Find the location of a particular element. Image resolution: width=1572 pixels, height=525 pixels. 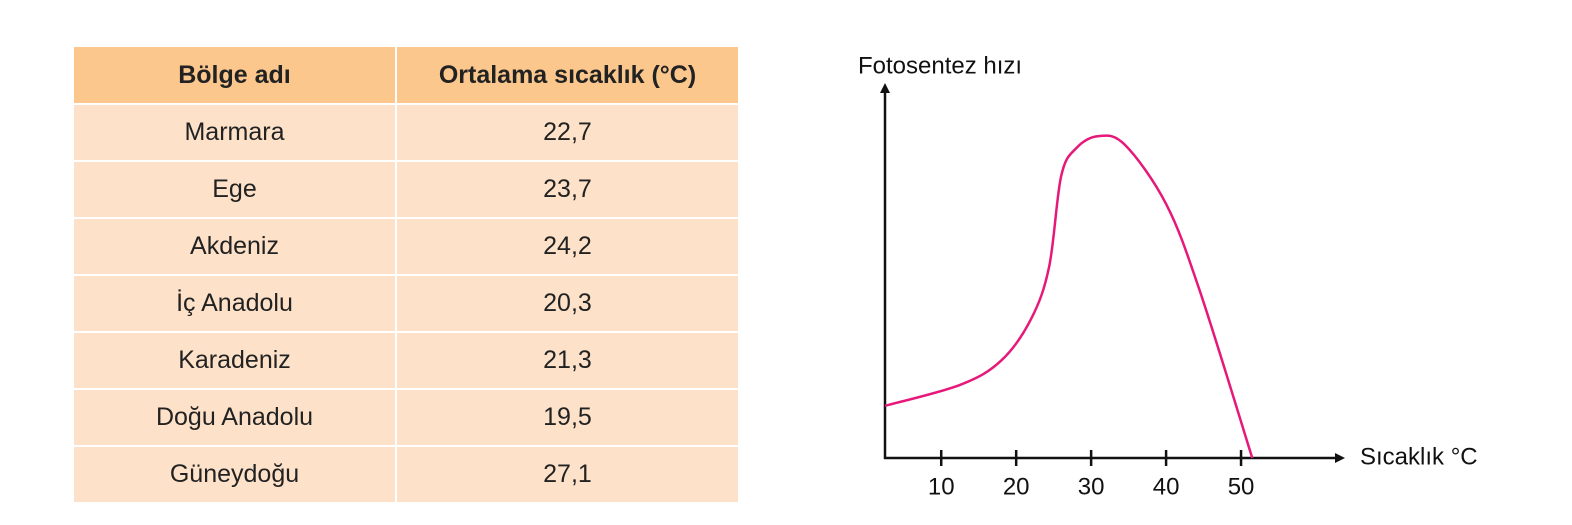

table-cell: Doğu Anadolu is located at coordinates (234, 417).